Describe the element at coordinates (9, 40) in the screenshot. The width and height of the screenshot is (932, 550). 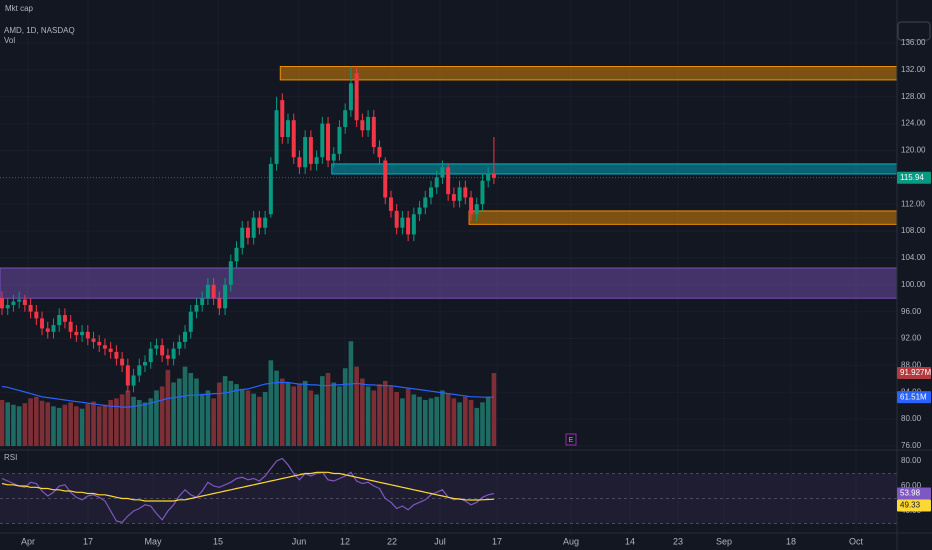
I see `volume-title: Vol` at that location.